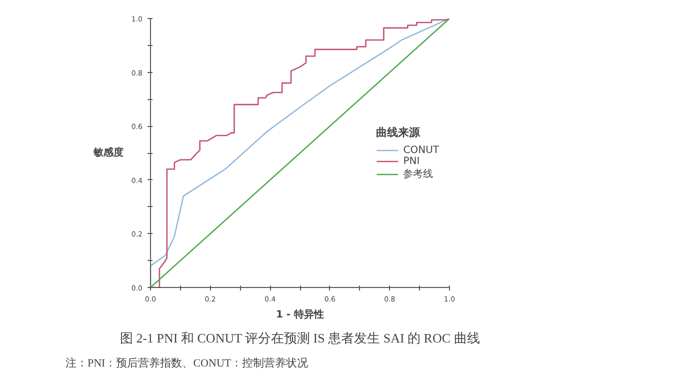  What do you see at coordinates (421, 150) in the screenshot?
I see `legend-label: CONUT` at bounding box center [421, 150].